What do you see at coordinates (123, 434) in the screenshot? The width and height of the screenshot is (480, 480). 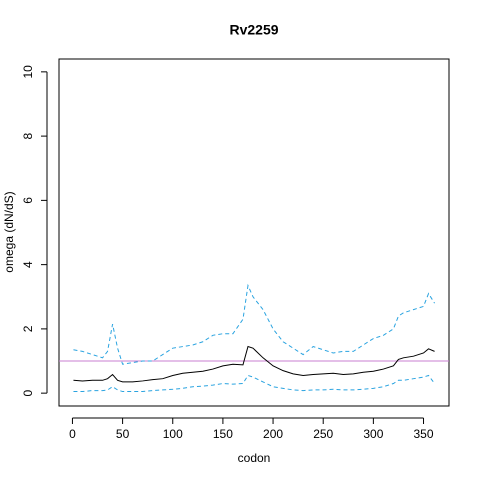 I see `x-tick-label: 50` at bounding box center [123, 434].